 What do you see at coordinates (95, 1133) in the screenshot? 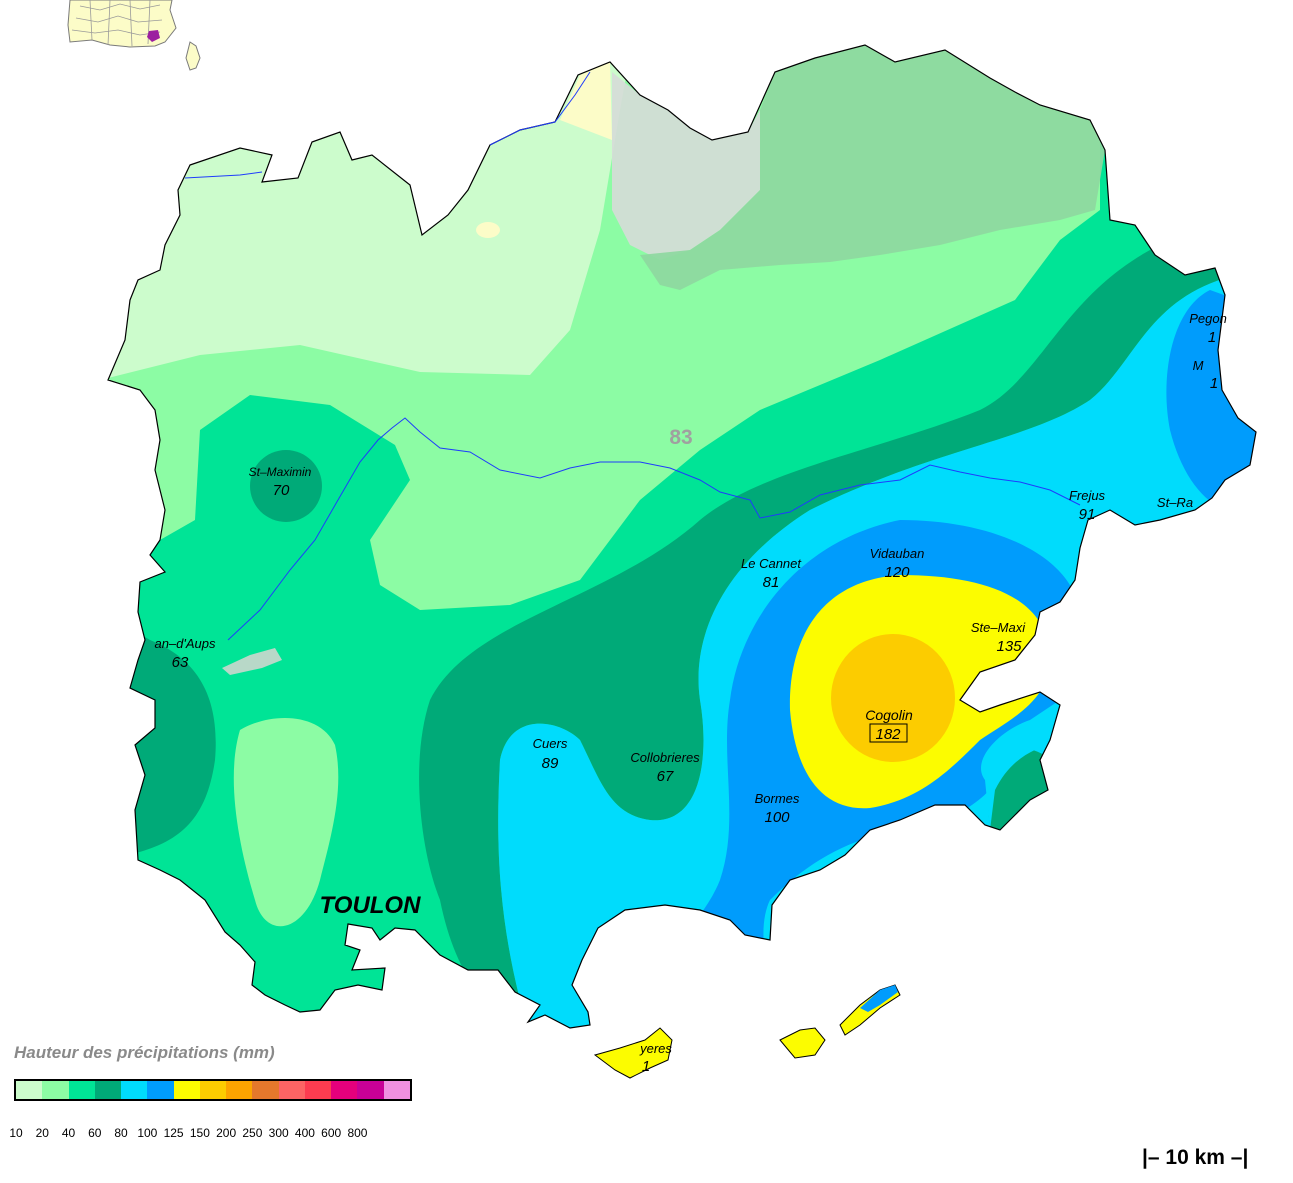
I see `legend-tick-label: 60` at bounding box center [95, 1133].